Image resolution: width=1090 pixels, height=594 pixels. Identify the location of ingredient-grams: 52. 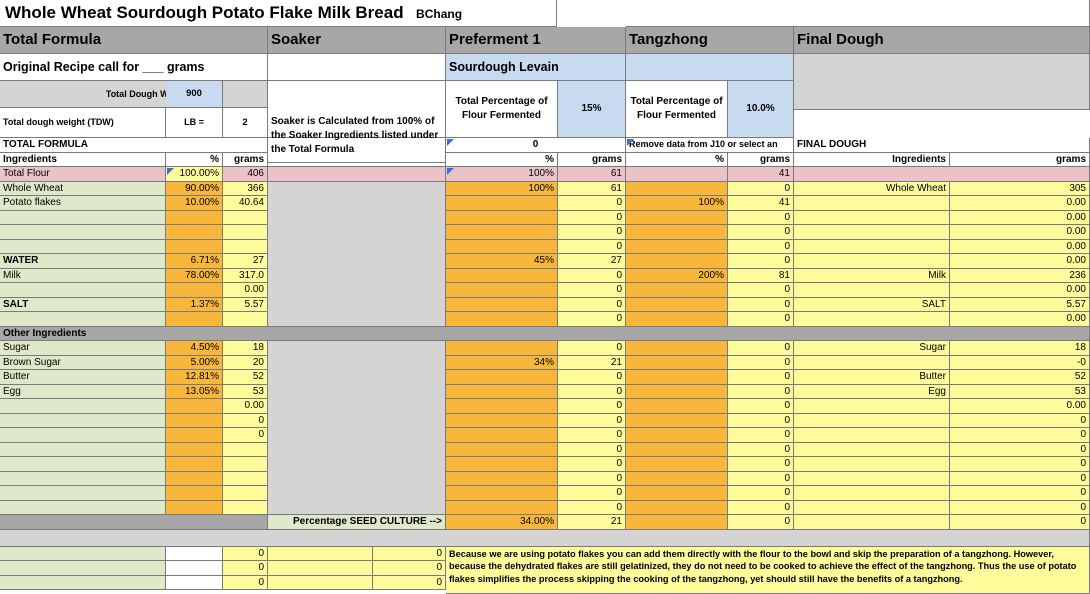
(245, 377).